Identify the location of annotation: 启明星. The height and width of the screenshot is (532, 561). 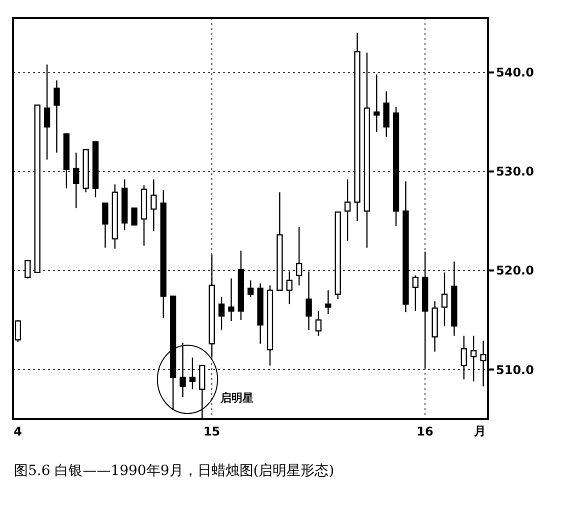
(236, 397).